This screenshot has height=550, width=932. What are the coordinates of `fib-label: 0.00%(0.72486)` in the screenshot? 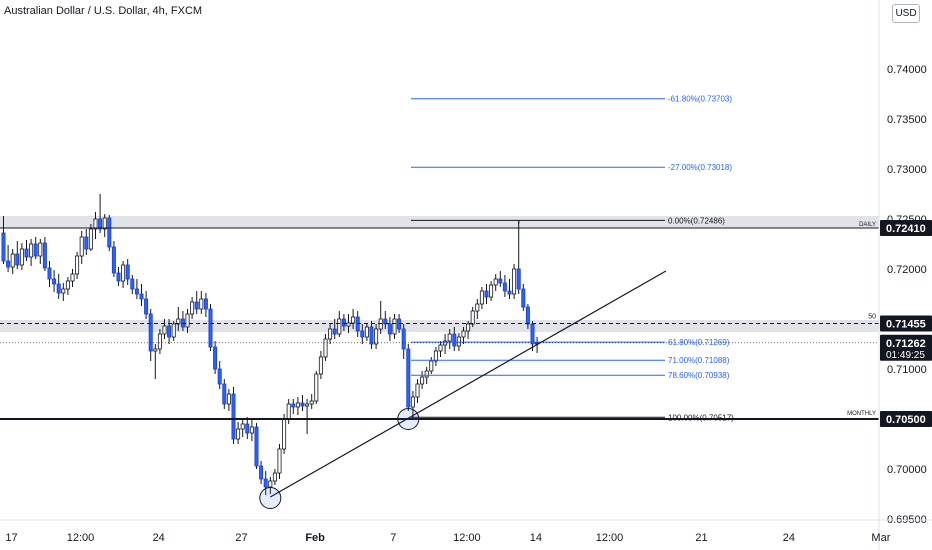 It's located at (696, 220).